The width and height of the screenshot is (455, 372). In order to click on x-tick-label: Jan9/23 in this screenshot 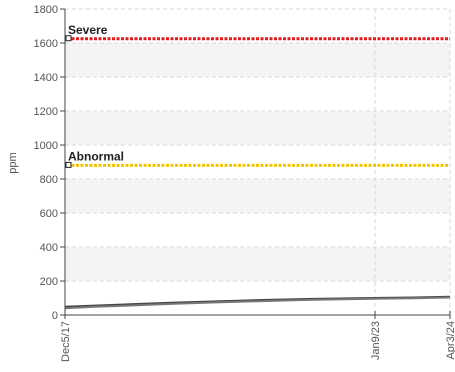, I will do `click(376, 340)`.